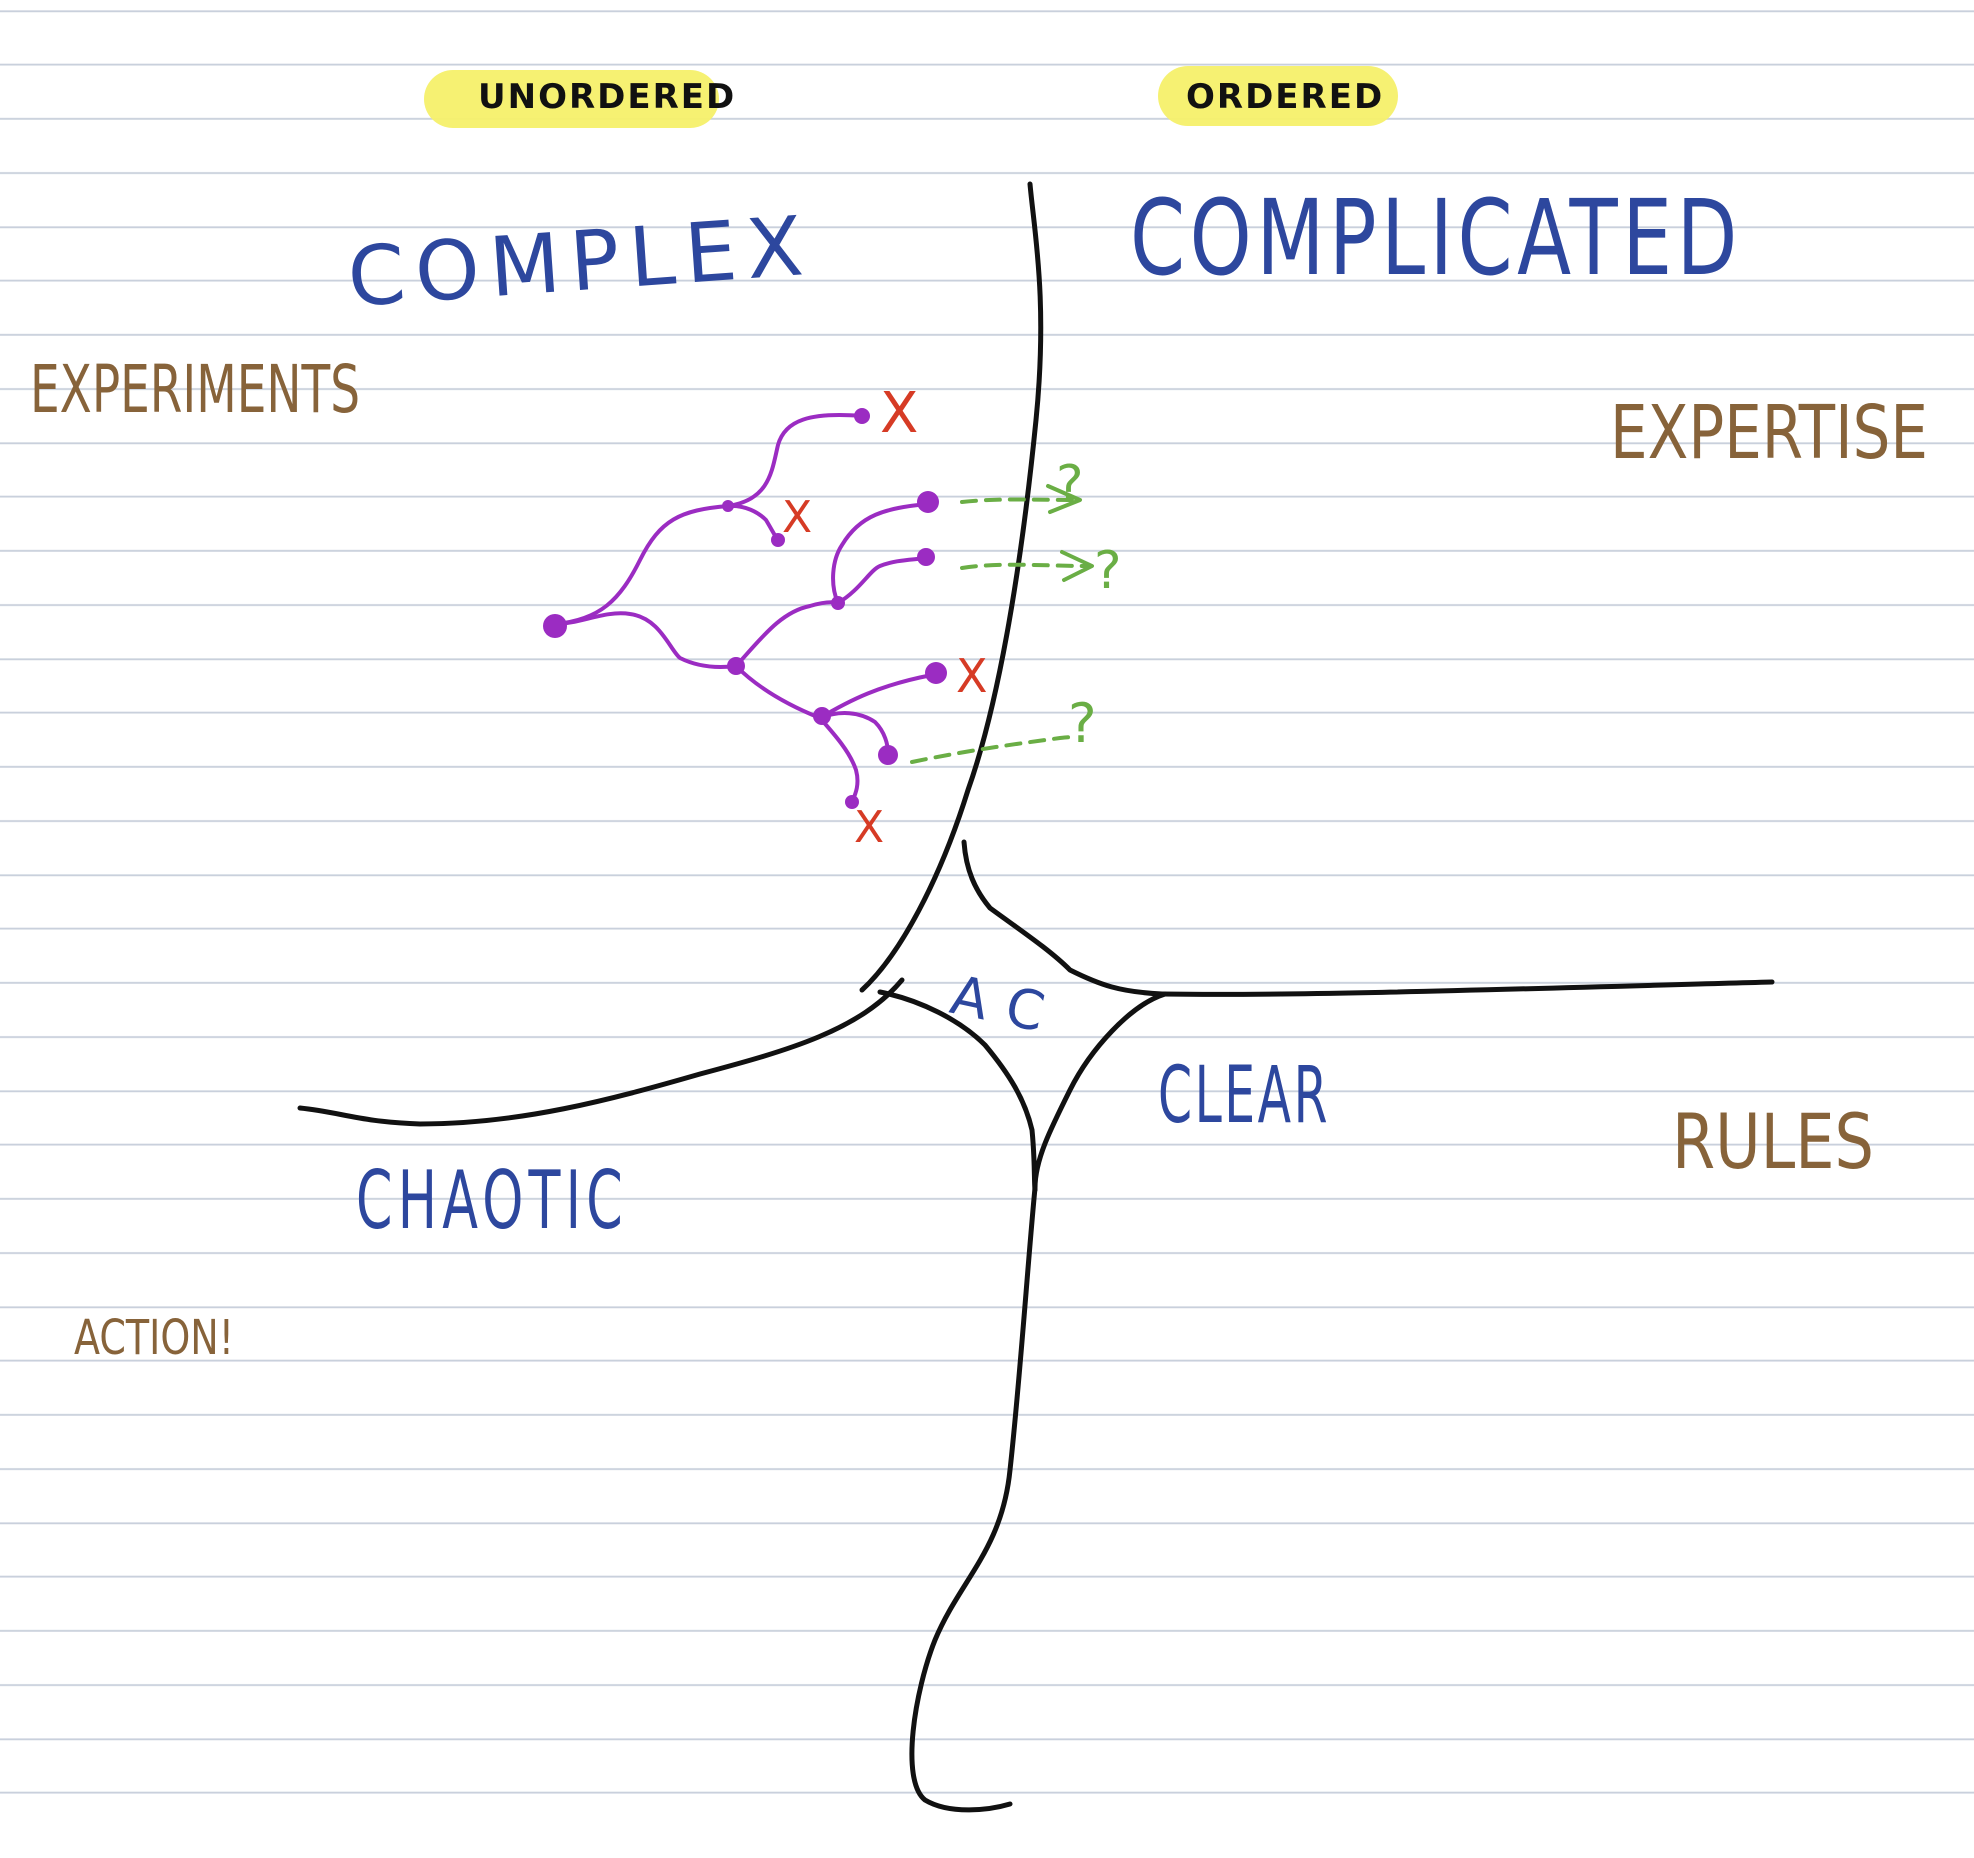 This screenshot has width=1974, height=1858. What do you see at coordinates (645, 640) in the screenshot?
I see `branch-root-lower` at bounding box center [645, 640].